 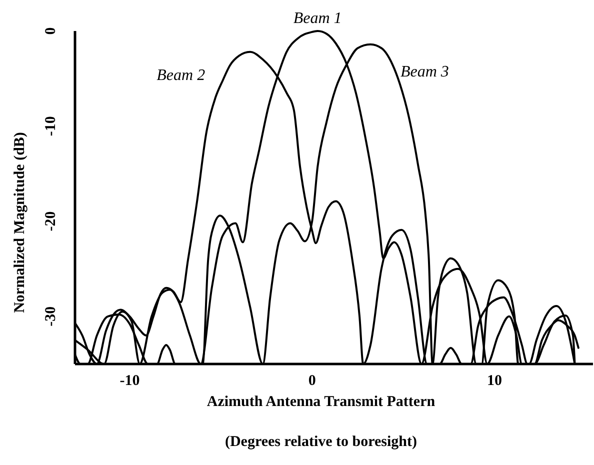 What do you see at coordinates (20, 222) in the screenshot?
I see `y-axis-title: Normalized Magnitude (dB)` at bounding box center [20, 222].